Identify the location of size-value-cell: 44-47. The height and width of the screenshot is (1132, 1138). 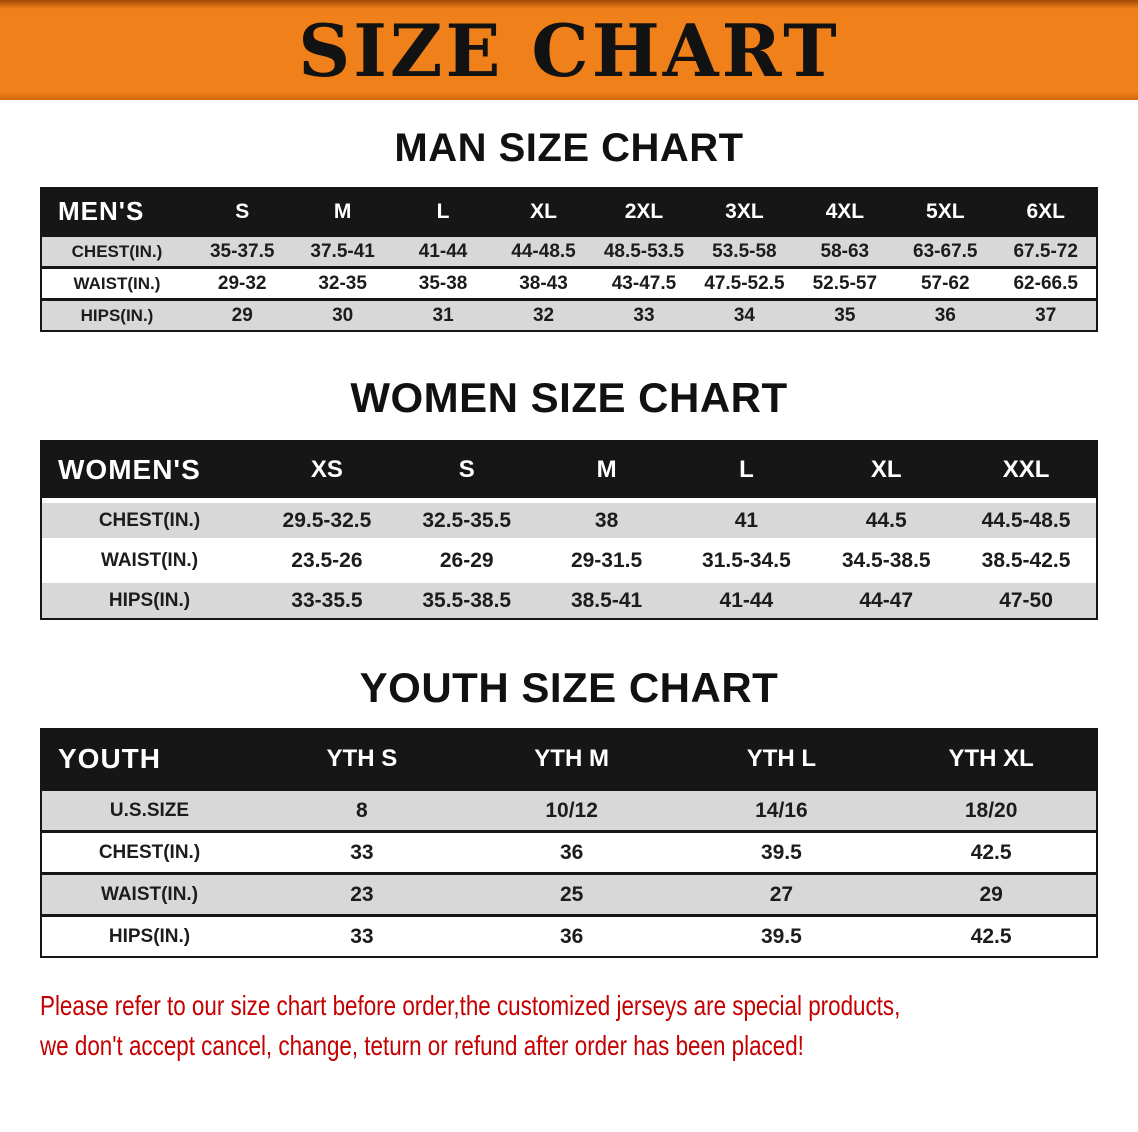
(886, 600).